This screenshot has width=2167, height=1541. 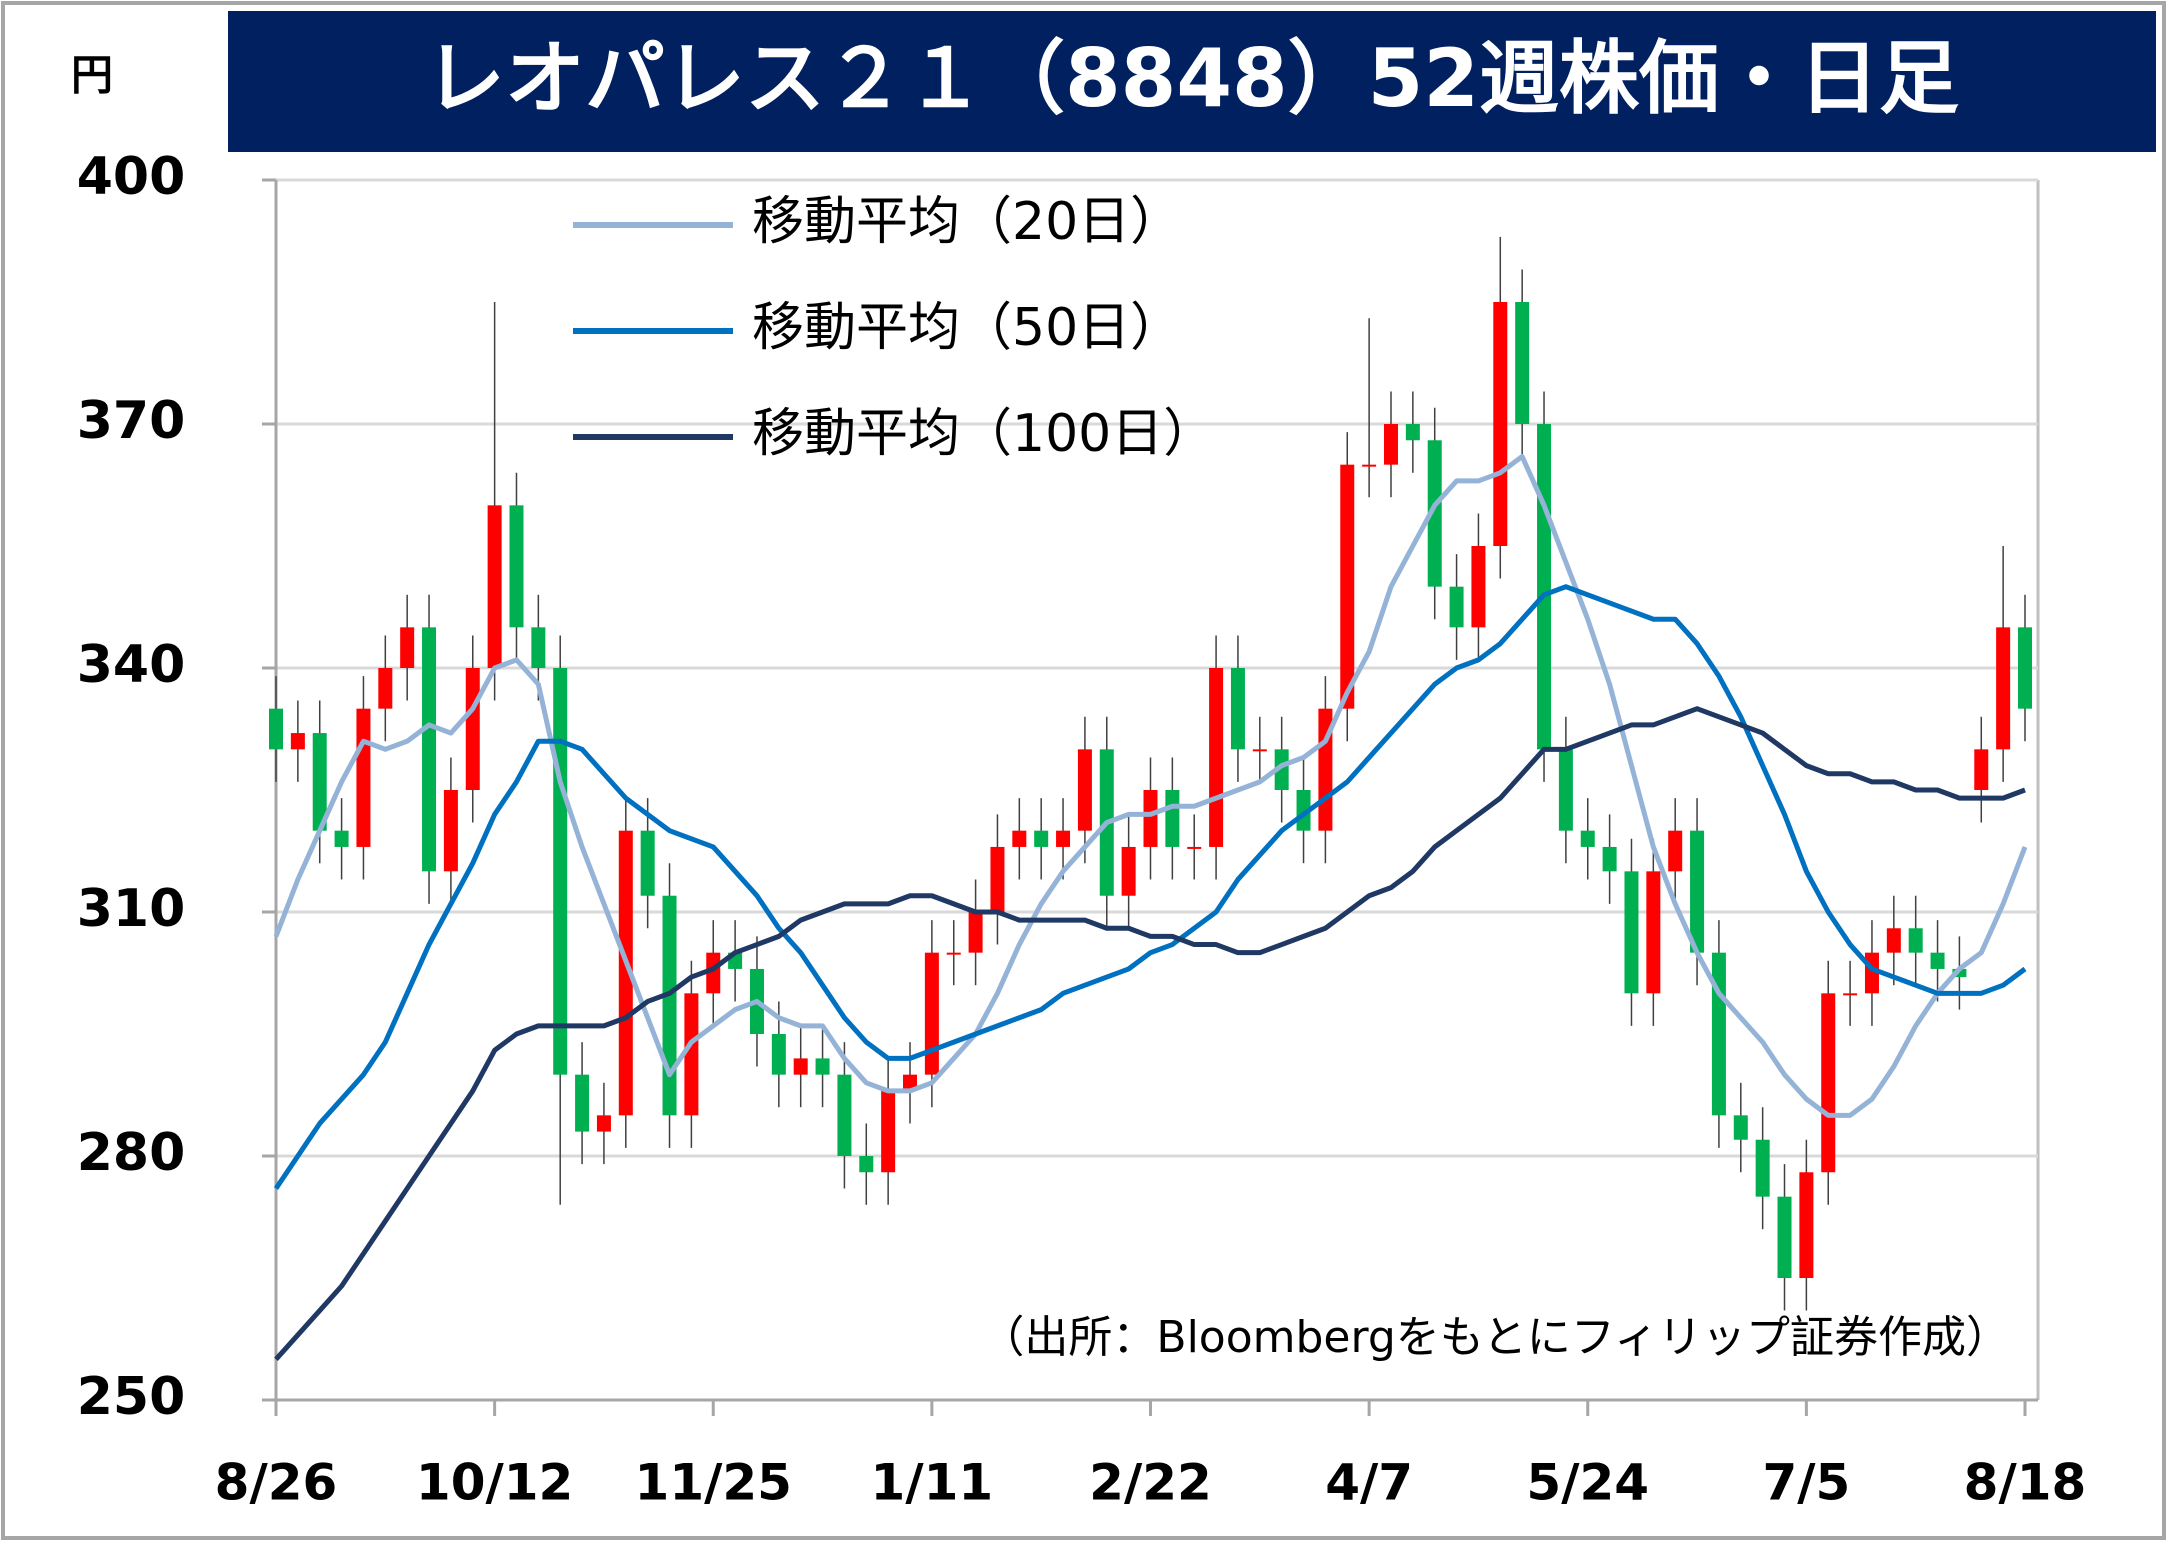 What do you see at coordinates (131, 177) in the screenshot?
I see `y-tick-label: 400` at bounding box center [131, 177].